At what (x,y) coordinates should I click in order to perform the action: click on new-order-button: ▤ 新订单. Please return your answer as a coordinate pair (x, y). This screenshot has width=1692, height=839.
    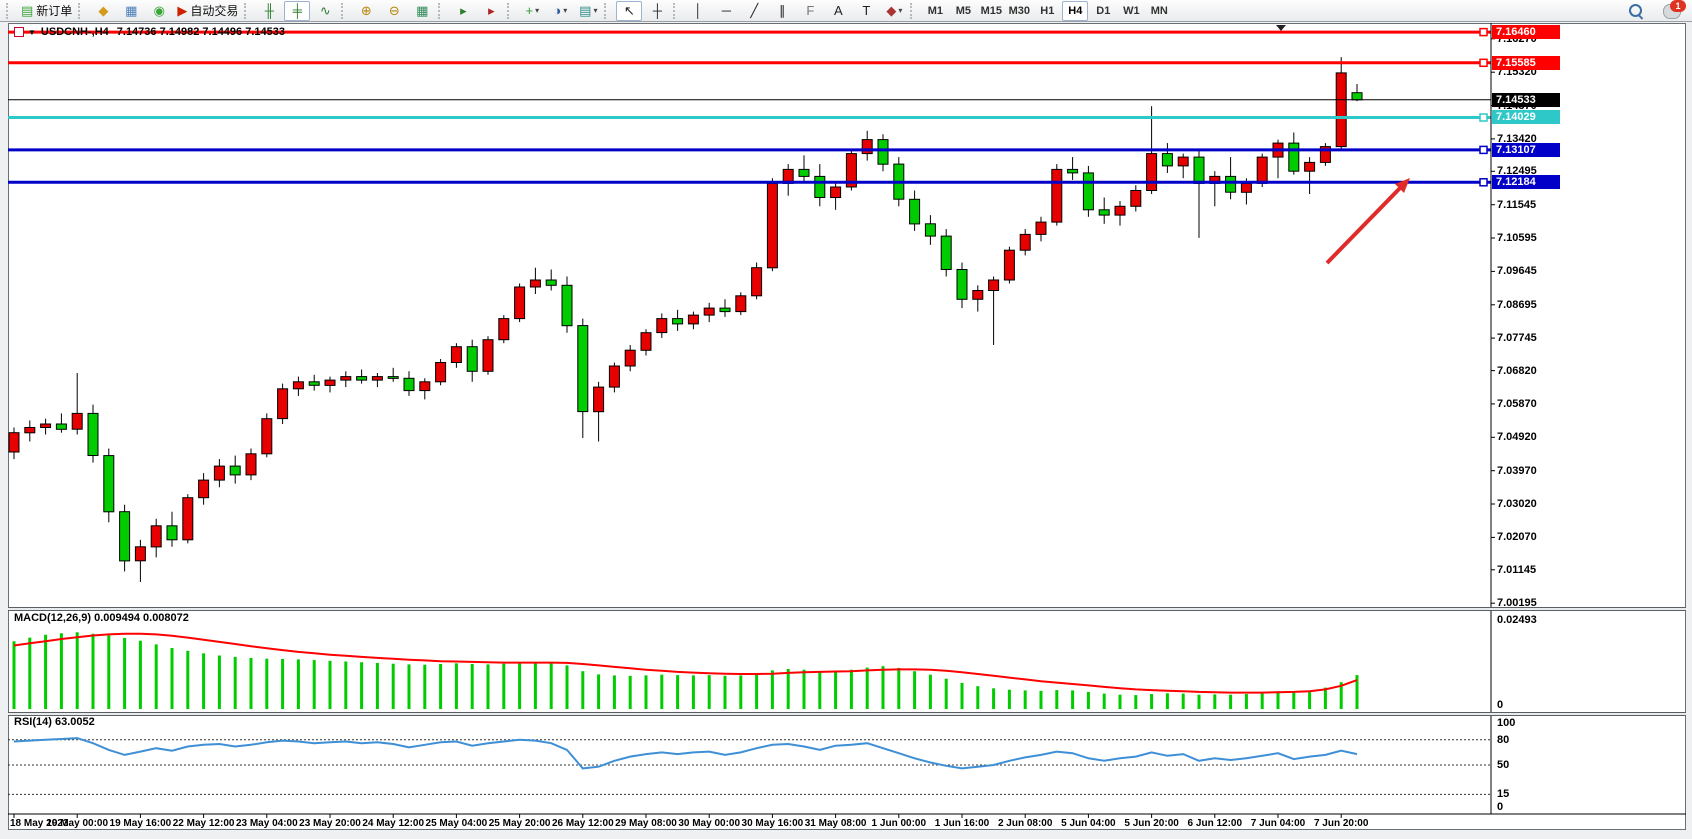
    Looking at the image, I should click on (46, 11).